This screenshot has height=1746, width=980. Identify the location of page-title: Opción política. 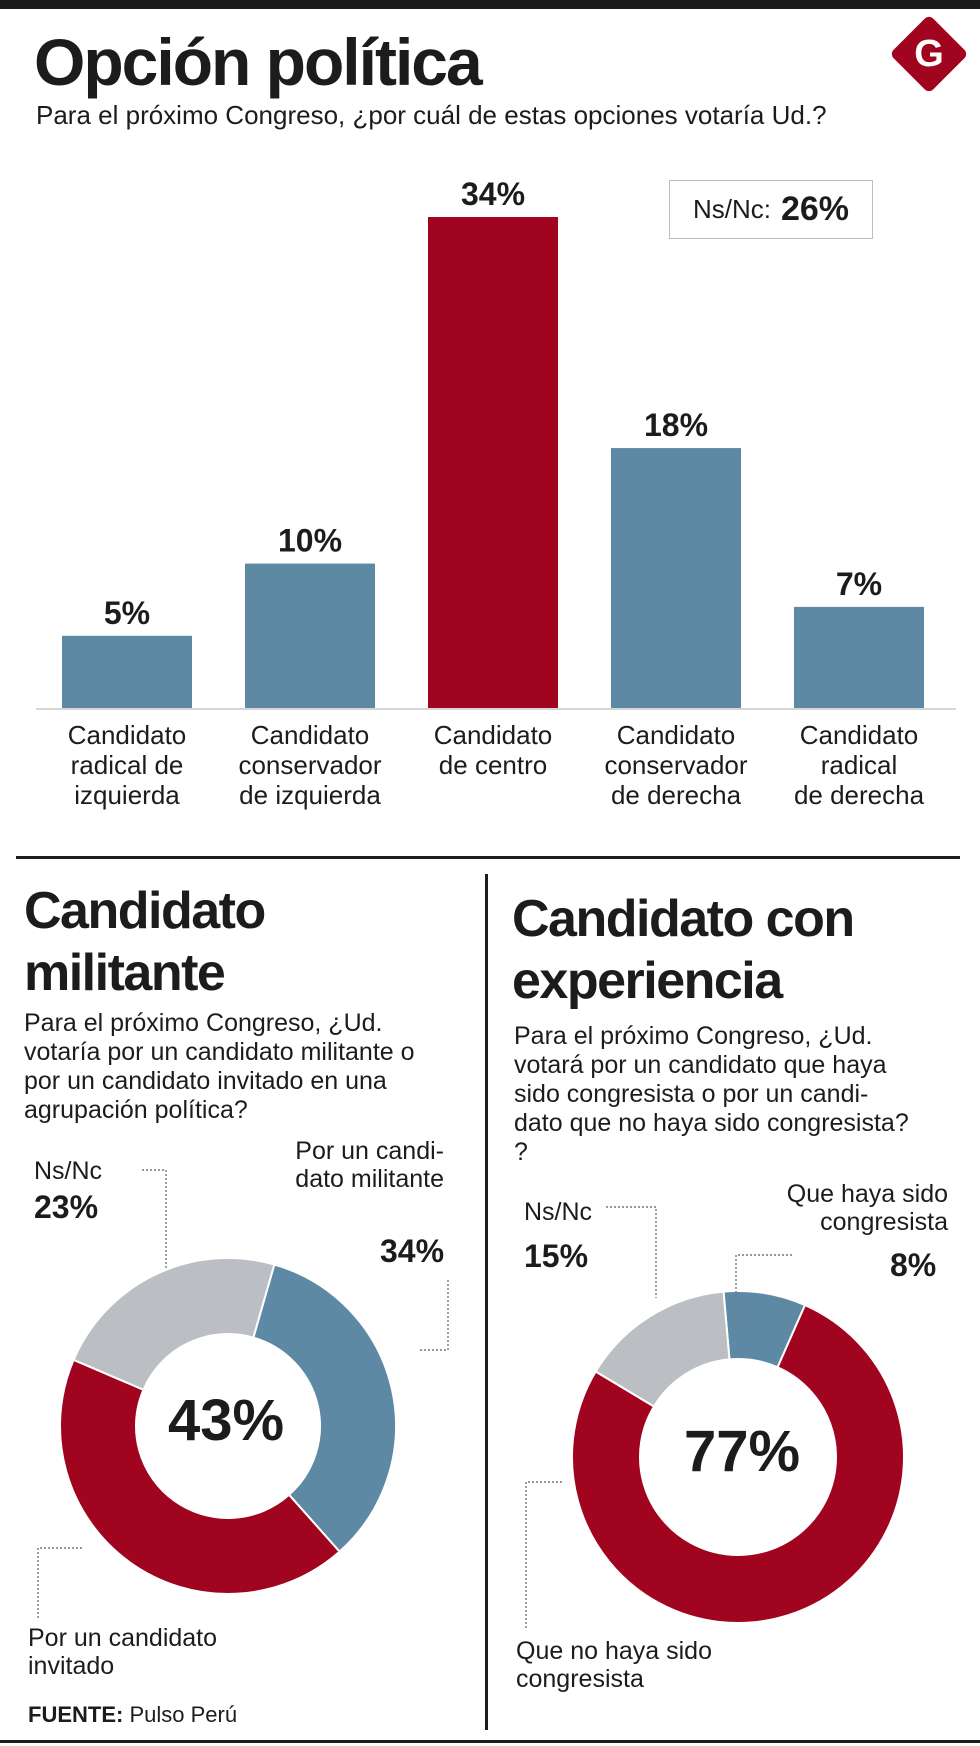
(258, 62).